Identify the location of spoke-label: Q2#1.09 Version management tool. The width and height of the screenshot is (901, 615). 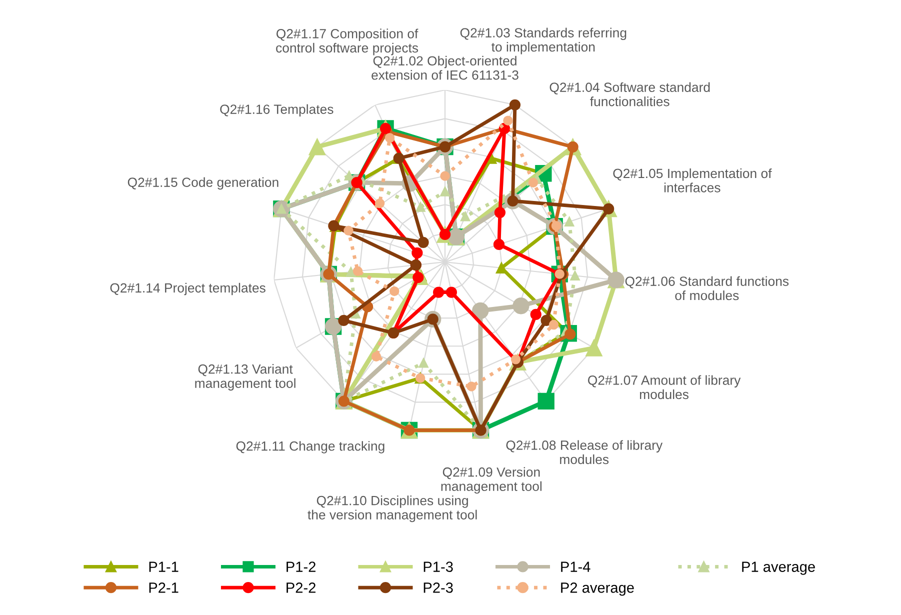
(491, 480).